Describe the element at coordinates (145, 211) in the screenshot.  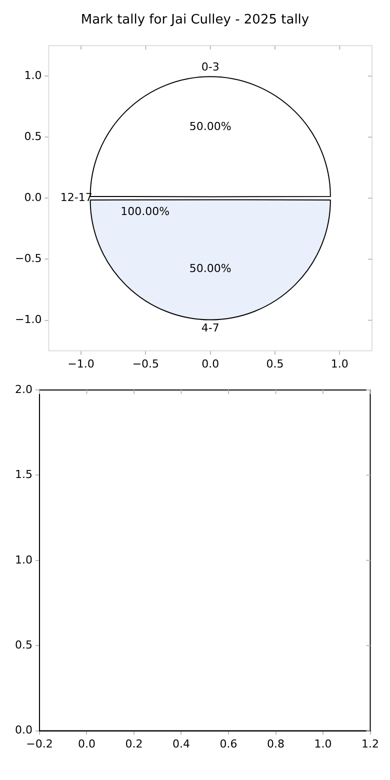
I see `annotation: 100.00%` at that location.